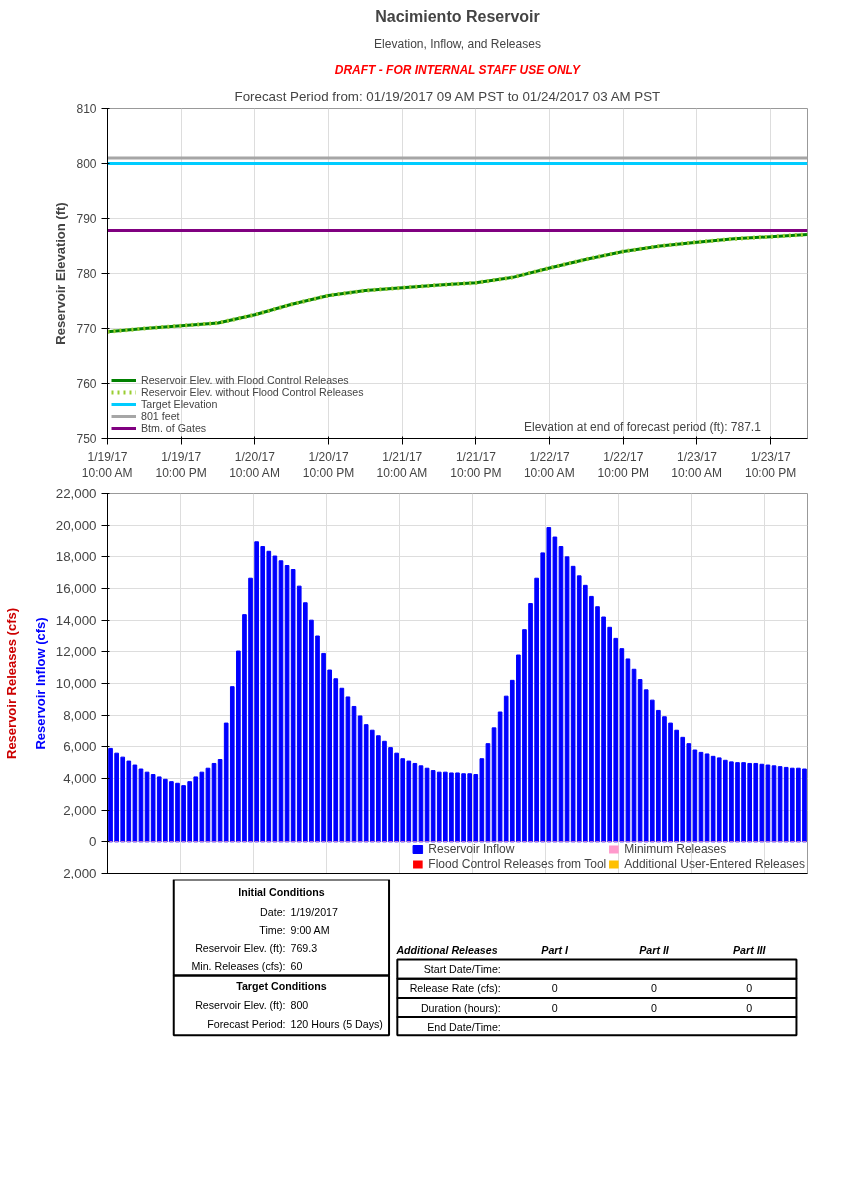 This screenshot has height=1184, width=859. What do you see at coordinates (246, 1023) in the screenshot?
I see `text: Forecast Period:` at bounding box center [246, 1023].